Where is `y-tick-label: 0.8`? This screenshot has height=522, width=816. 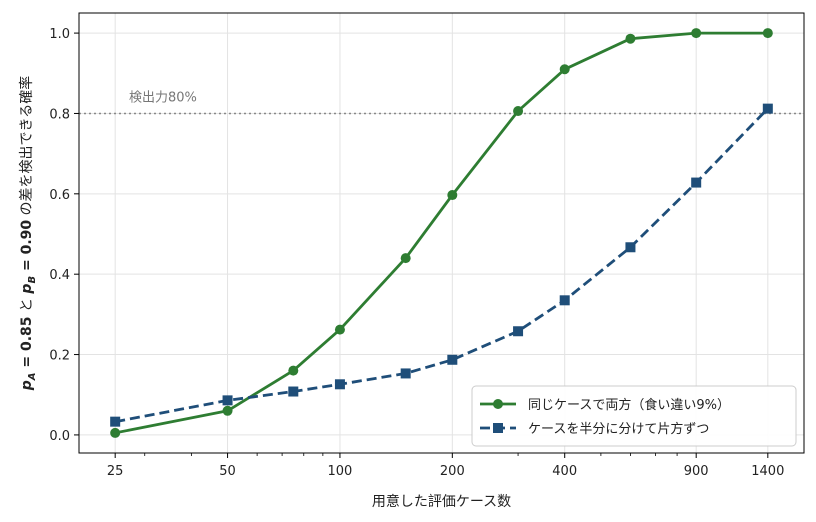
y-tick-label: 0.8 is located at coordinates (59, 114).